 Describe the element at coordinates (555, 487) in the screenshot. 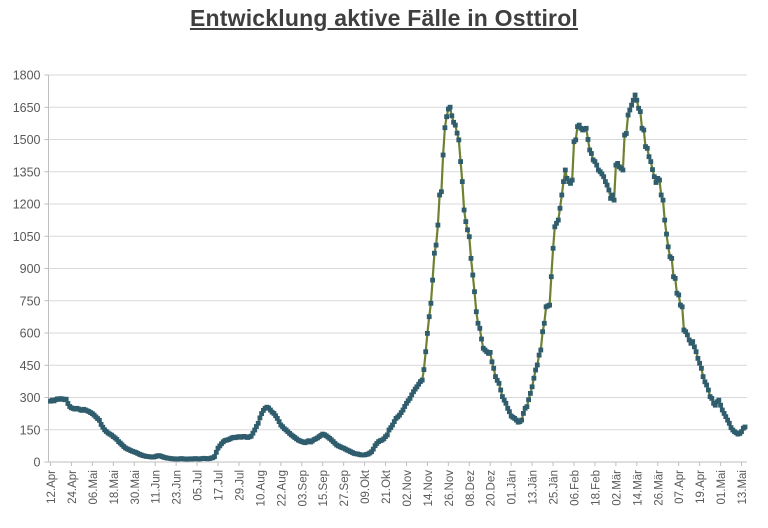

I see `x-tick-label: 25.Jän` at that location.